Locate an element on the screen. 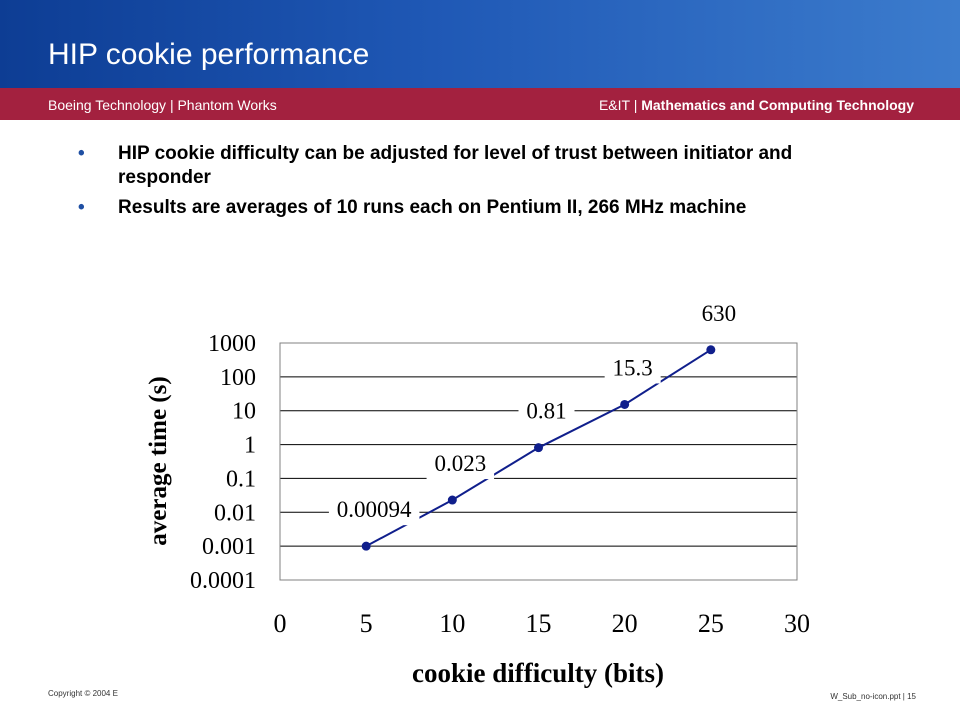 The width and height of the screenshot is (960, 720). x-tick-labels: 0 5 10 15 20 25 30 is located at coordinates (542, 623).